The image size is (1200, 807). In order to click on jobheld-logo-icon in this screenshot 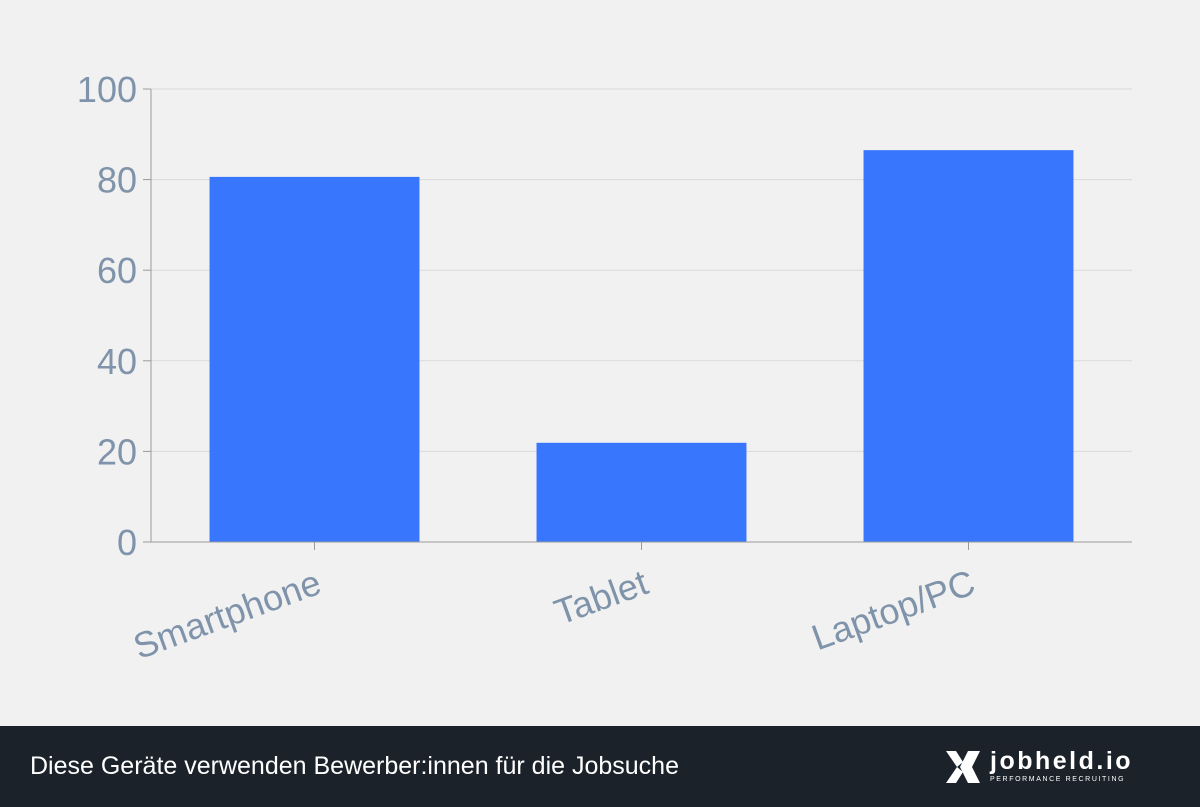, I will do `click(963, 767)`.